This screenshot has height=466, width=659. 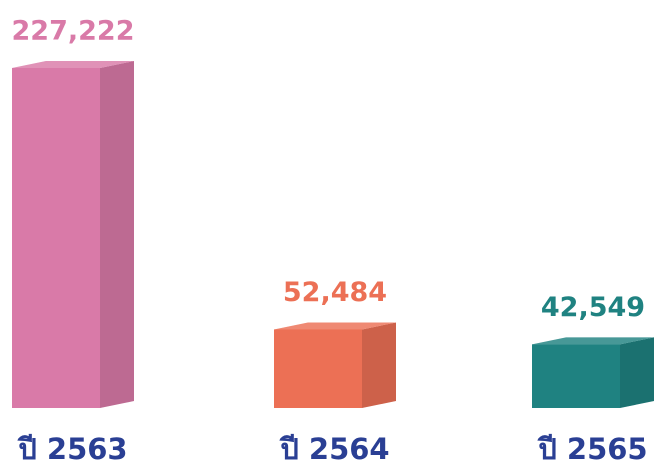 What do you see at coordinates (592, 449) in the screenshot?
I see `x-tick-label: ปี 2565` at bounding box center [592, 449].